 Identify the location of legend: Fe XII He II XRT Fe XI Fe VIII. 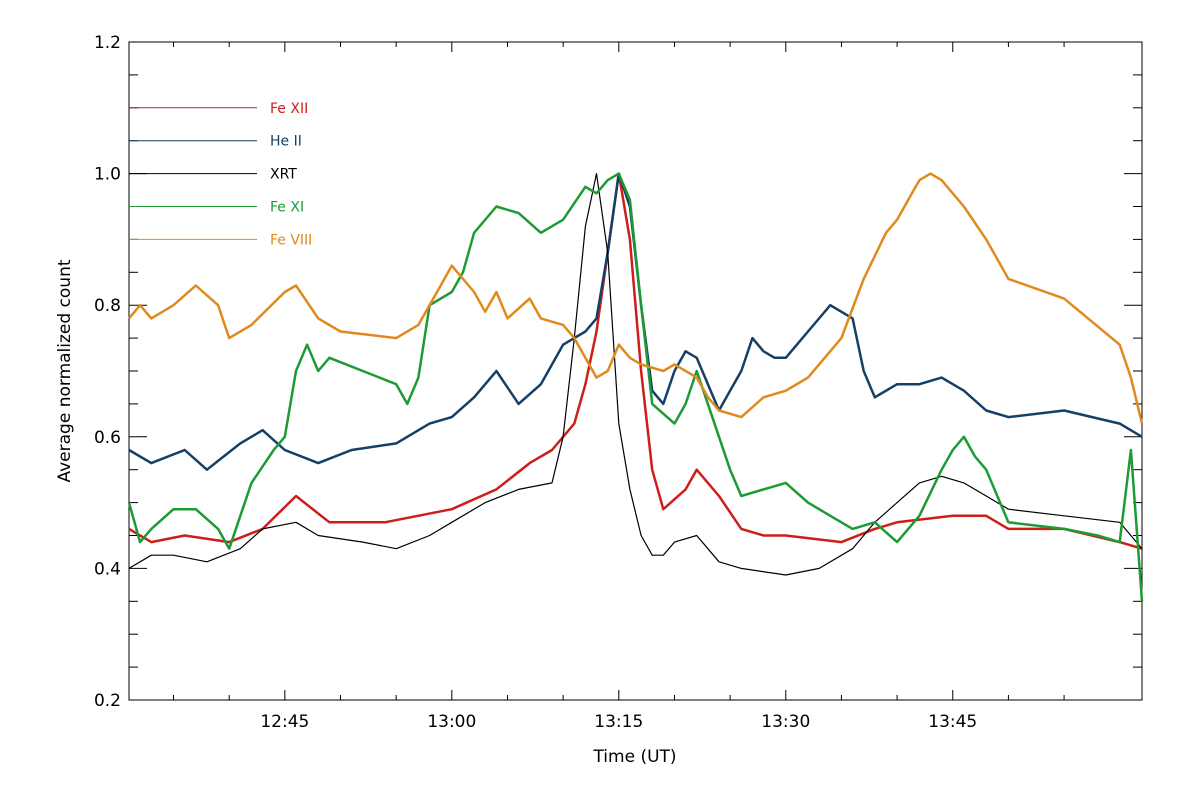
(220, 174).